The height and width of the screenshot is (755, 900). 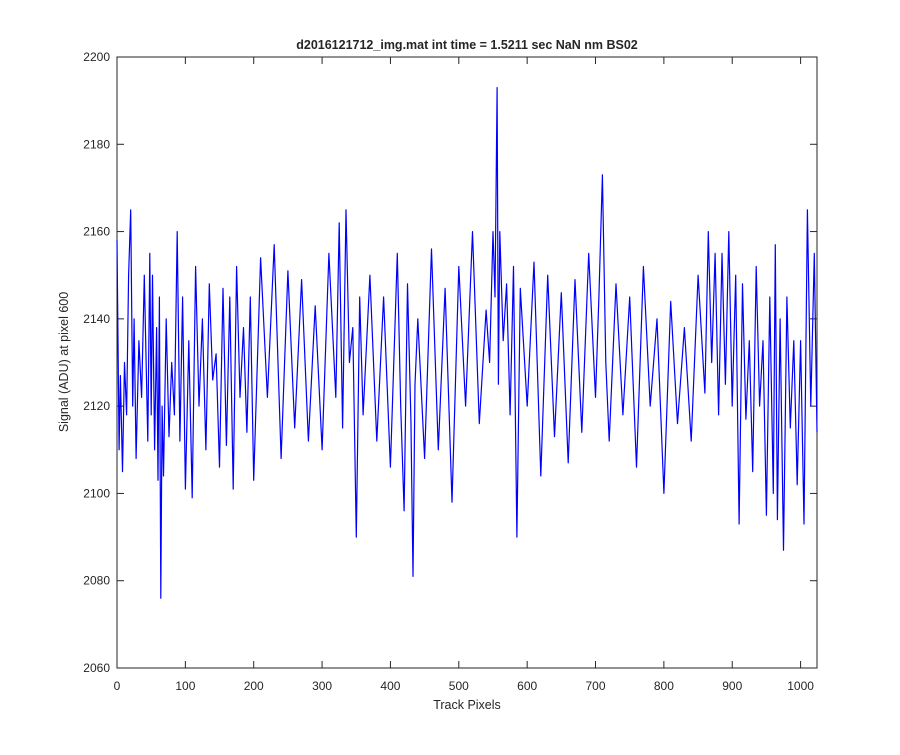 I want to click on x-tick-label: 900, so click(x=732, y=686).